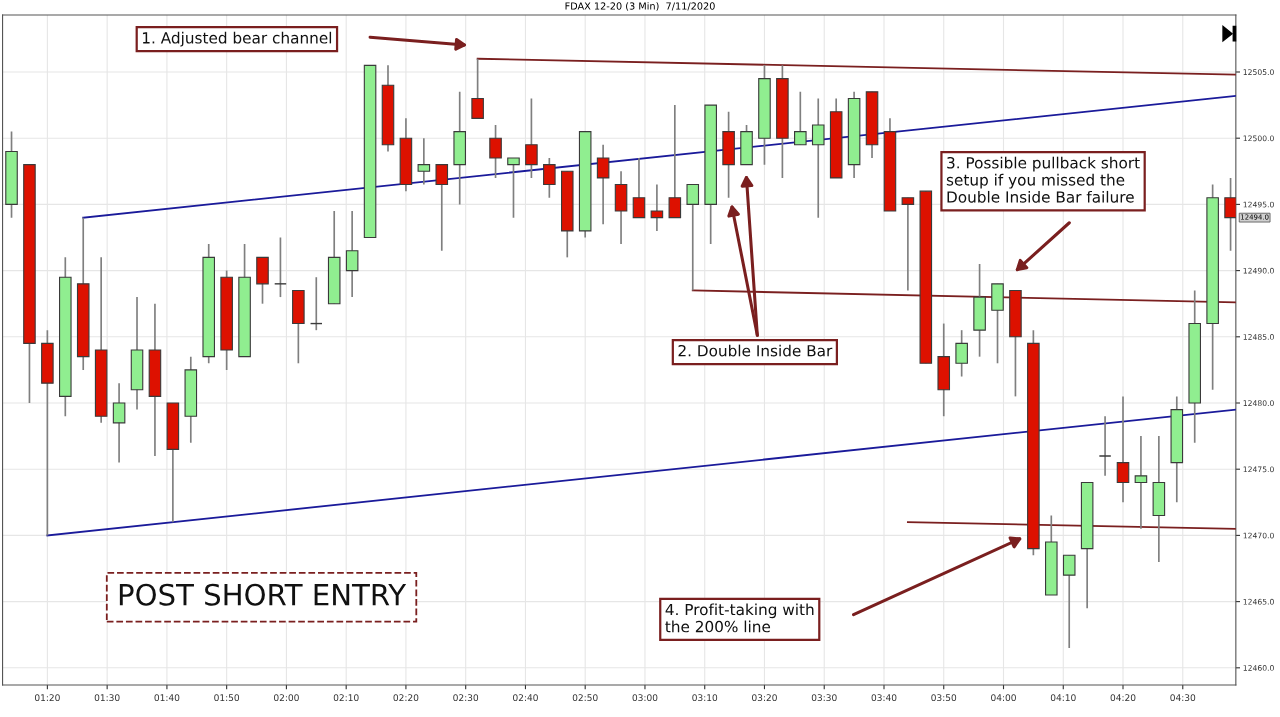 This screenshot has height=717, width=1280. What do you see at coordinates (1183, 698) in the screenshot?
I see `x-tick-label: 04:30` at bounding box center [1183, 698].